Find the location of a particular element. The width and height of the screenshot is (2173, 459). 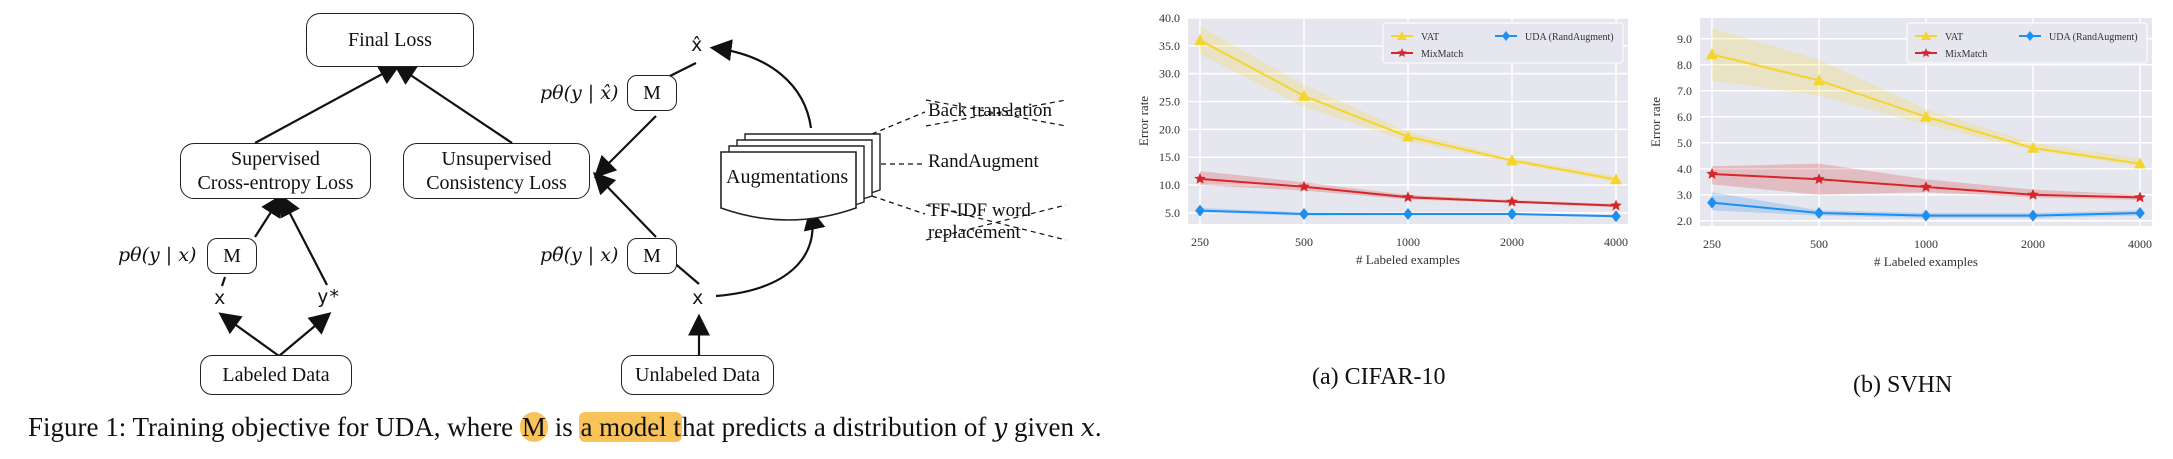

arrow-m-to-sup is located at coordinates (268, 216).